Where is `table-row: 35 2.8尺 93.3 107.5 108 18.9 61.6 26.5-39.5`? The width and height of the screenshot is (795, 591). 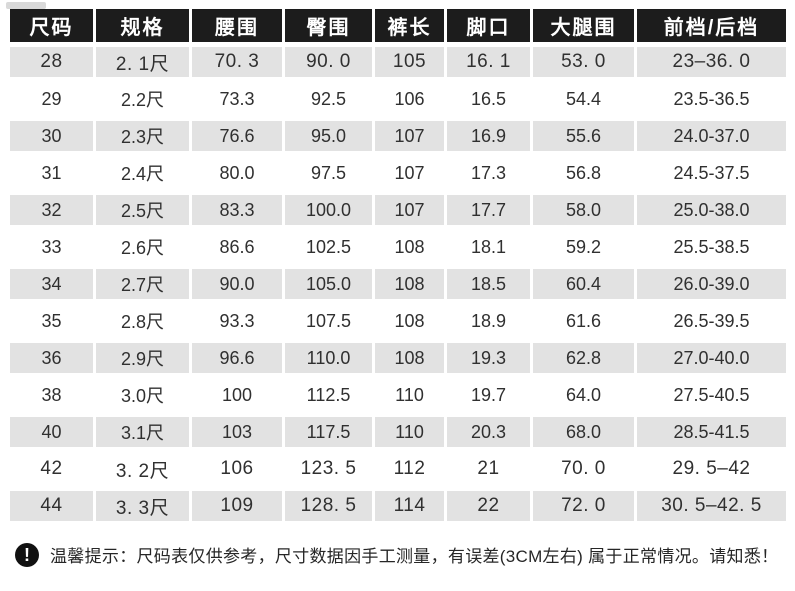
table-row: 35 2.8尺 93.3 107.5 108 18.9 61.6 26.5-39.5 is located at coordinates (398, 321).